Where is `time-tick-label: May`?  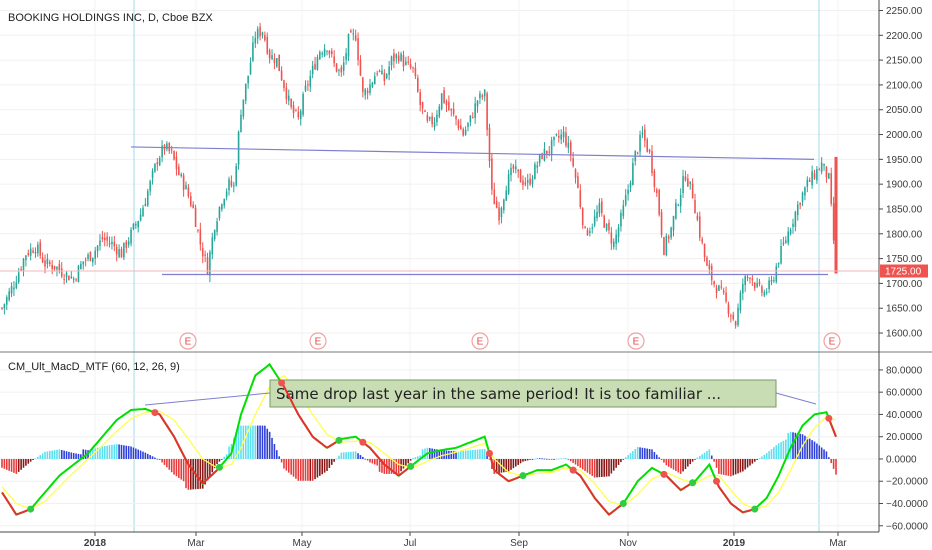 time-tick-label: May is located at coordinates (302, 543).